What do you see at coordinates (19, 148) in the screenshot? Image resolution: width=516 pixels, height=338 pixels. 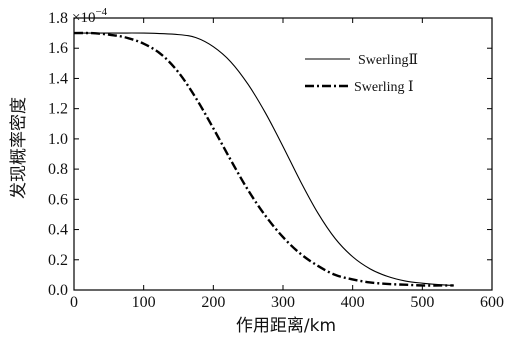 I see `y-axis-title: 发现概率密度` at bounding box center [19, 148].